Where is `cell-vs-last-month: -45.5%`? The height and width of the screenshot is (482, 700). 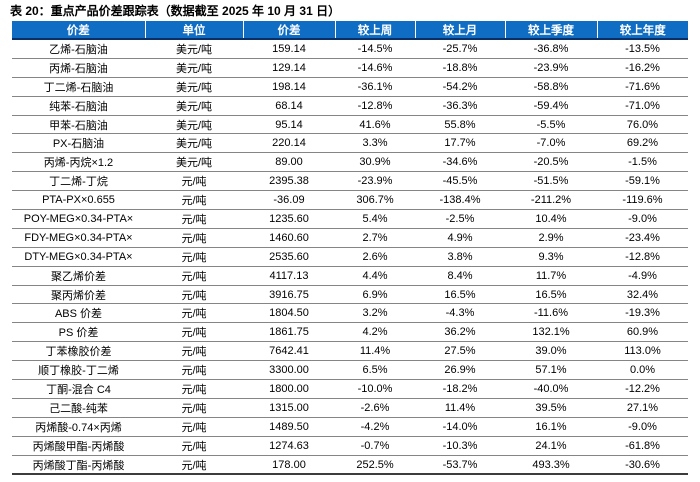
cell-vs-last-month: -45.5% is located at coordinates (460, 181).